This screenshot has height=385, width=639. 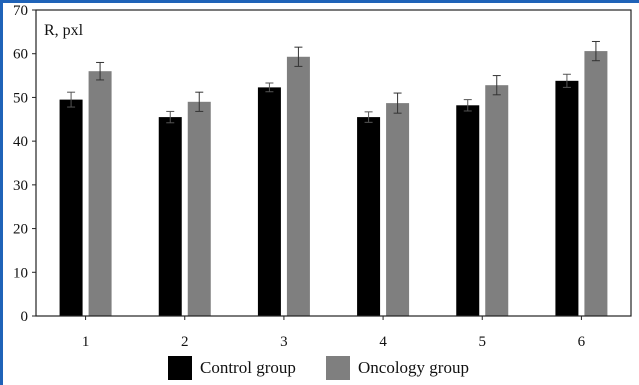 What do you see at coordinates (483, 342) in the screenshot?
I see `x-tick-label: 5` at bounding box center [483, 342].